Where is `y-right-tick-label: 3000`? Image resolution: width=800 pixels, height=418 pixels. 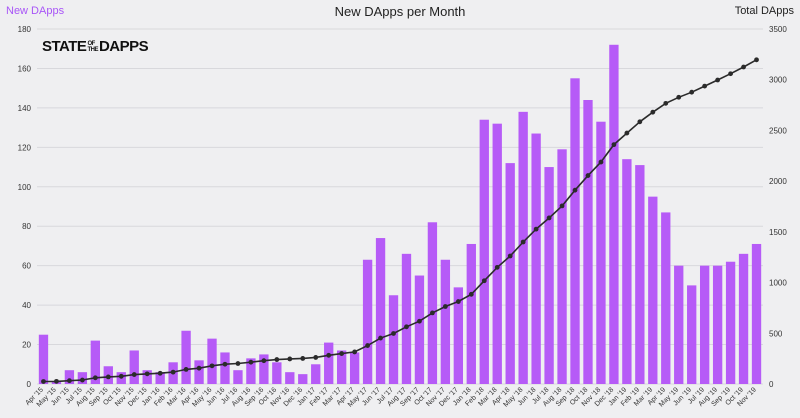
y-right-tick-label: 3000 is located at coordinates (778, 80).